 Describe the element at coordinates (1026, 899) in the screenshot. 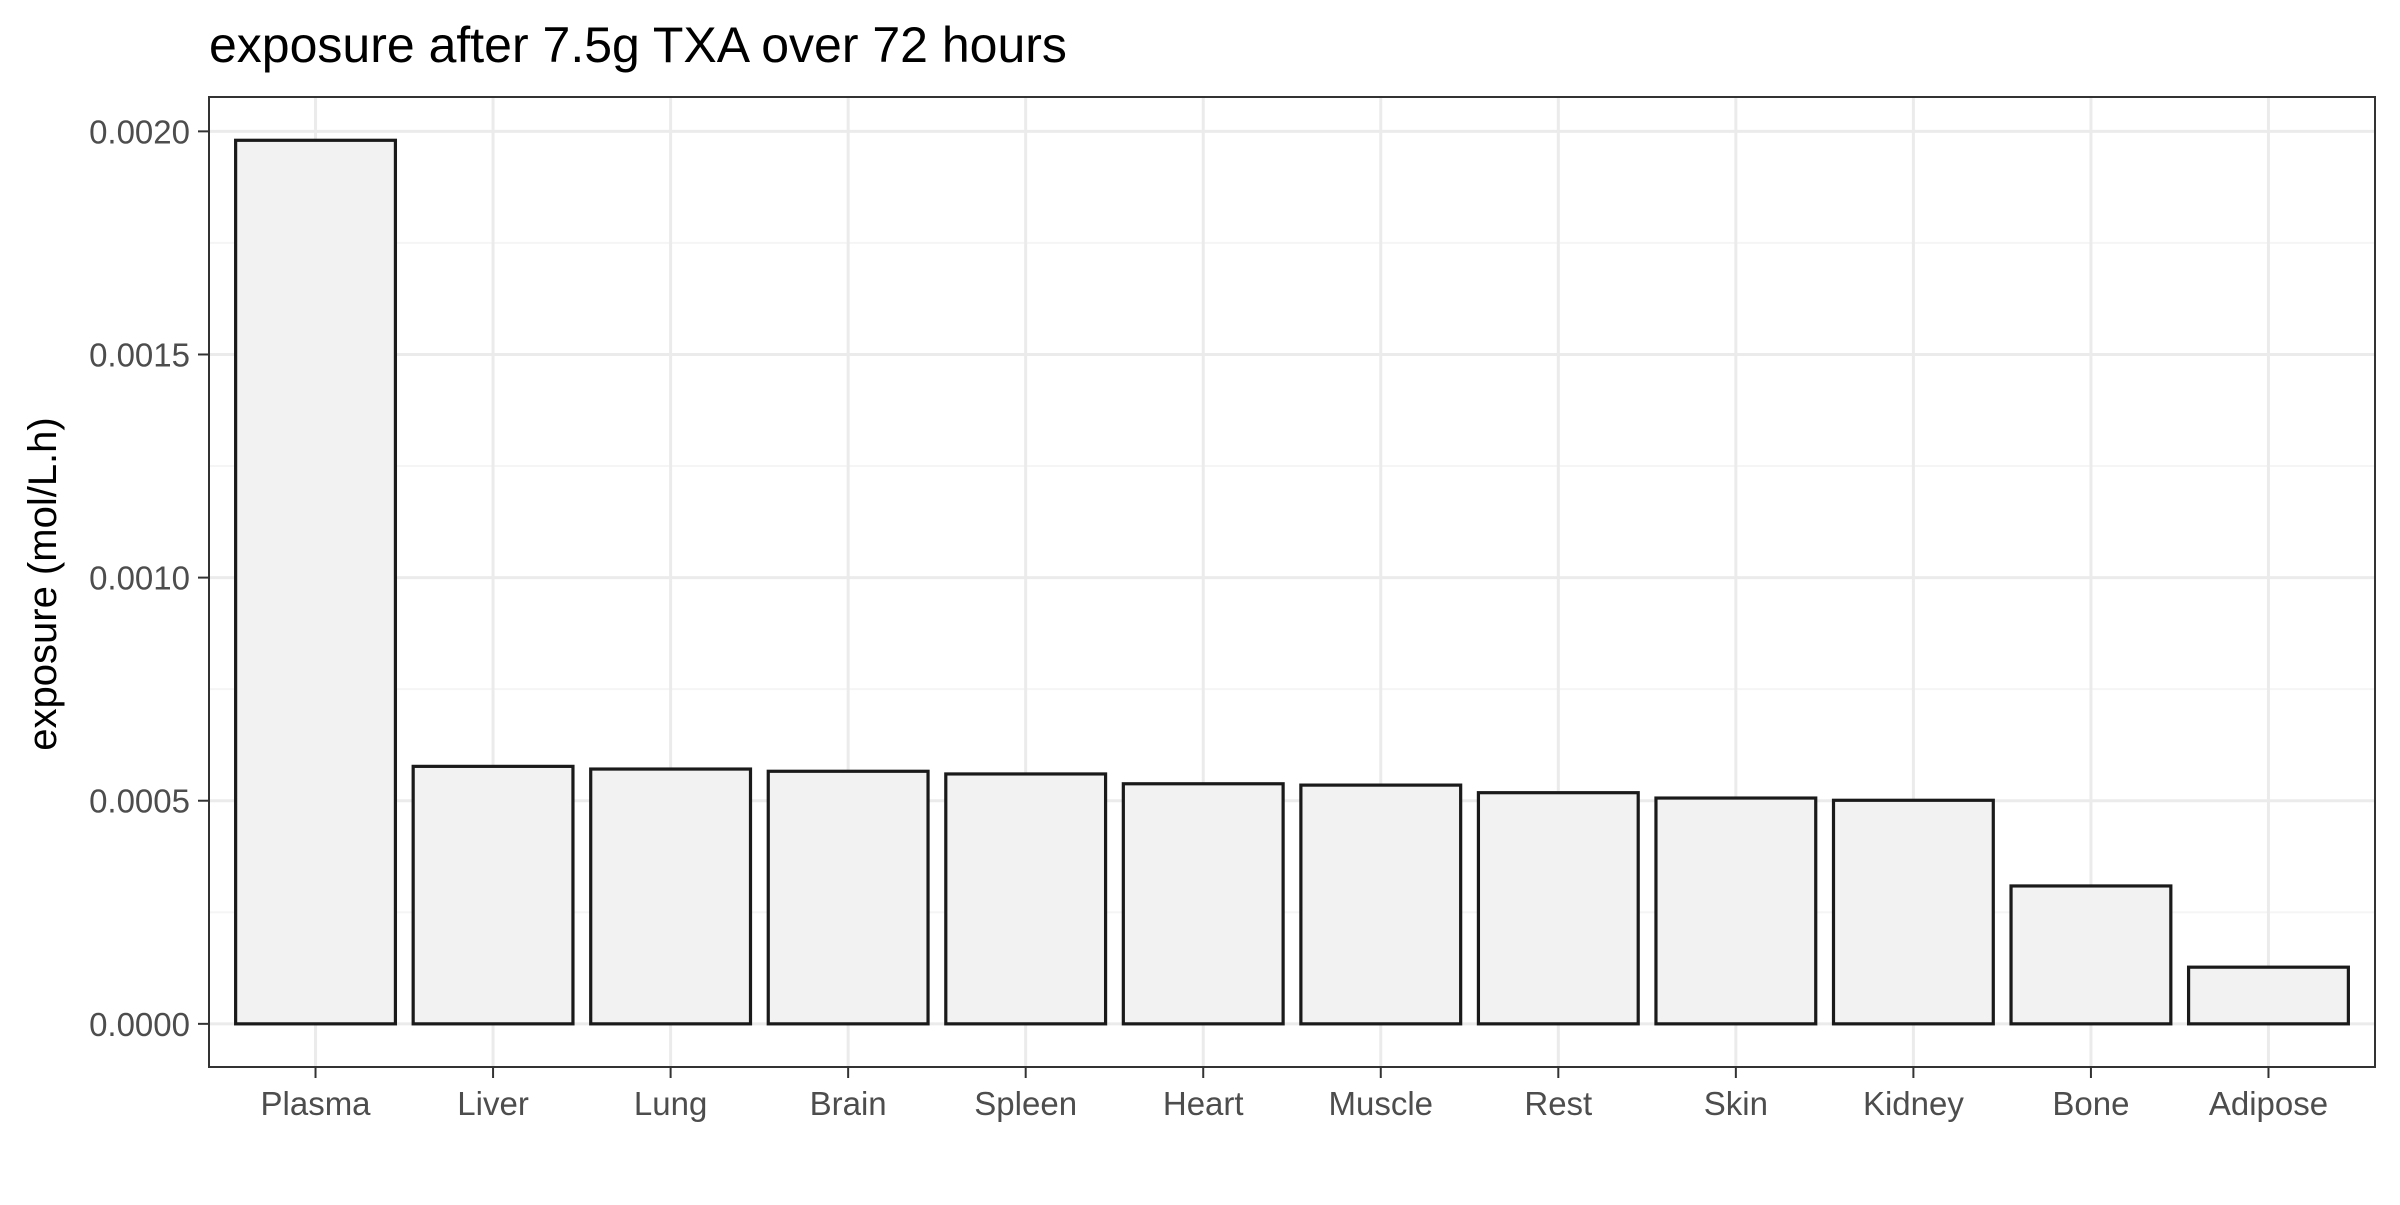

I see `bar-spleen` at that location.